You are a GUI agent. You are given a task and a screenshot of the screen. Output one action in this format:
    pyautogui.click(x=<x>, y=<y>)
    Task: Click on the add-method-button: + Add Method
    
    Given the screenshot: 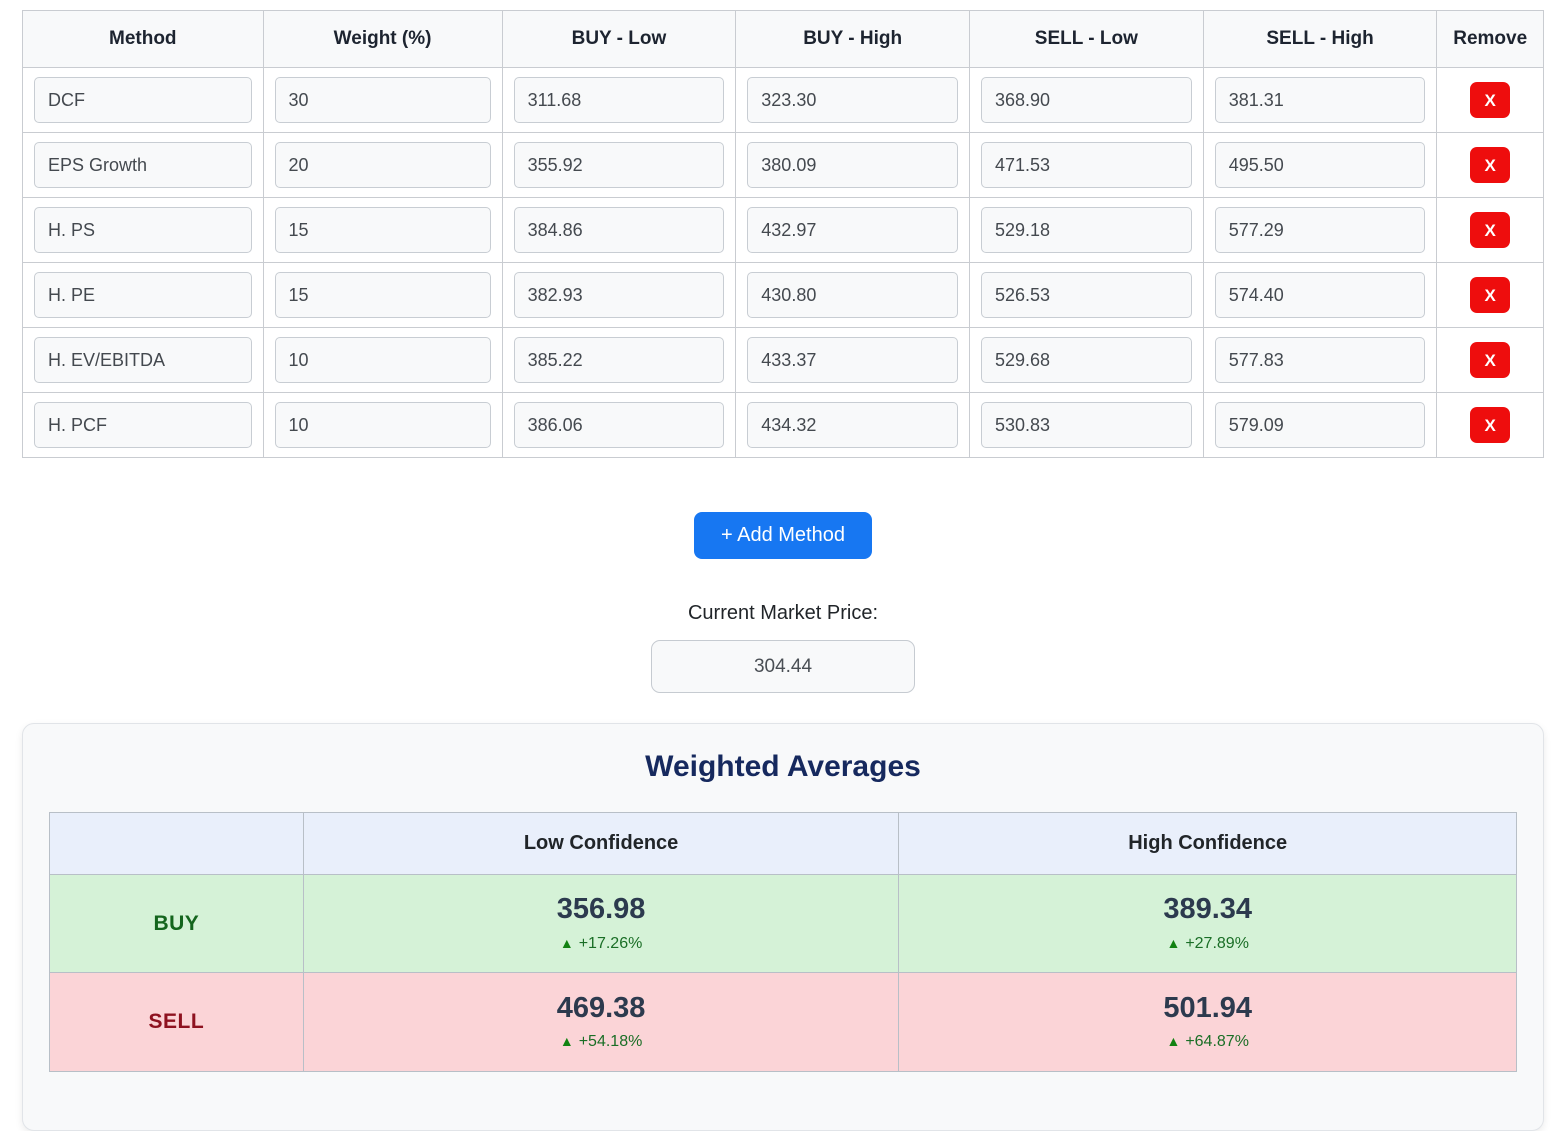 What is the action you would take?
    pyautogui.click(x=783, y=535)
    